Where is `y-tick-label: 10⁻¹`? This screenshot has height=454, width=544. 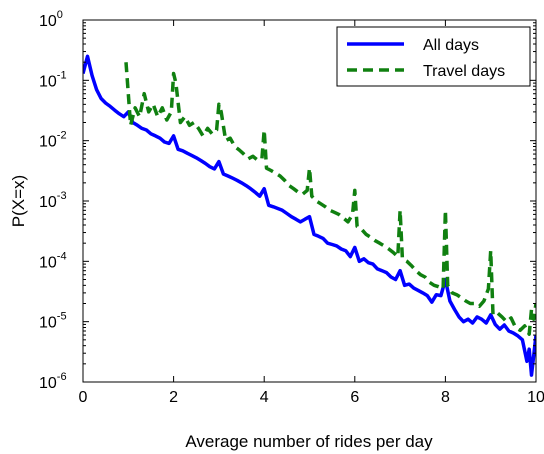
y-tick-label: 10⁻¹ is located at coordinates (53, 79).